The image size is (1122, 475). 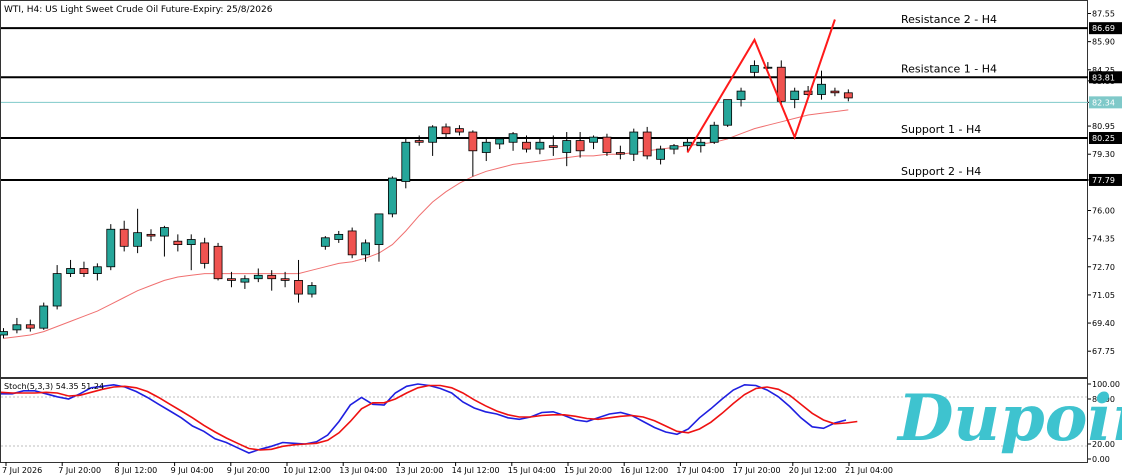 I want to click on stoch-tick-label: 20.00, so click(x=1103, y=444).